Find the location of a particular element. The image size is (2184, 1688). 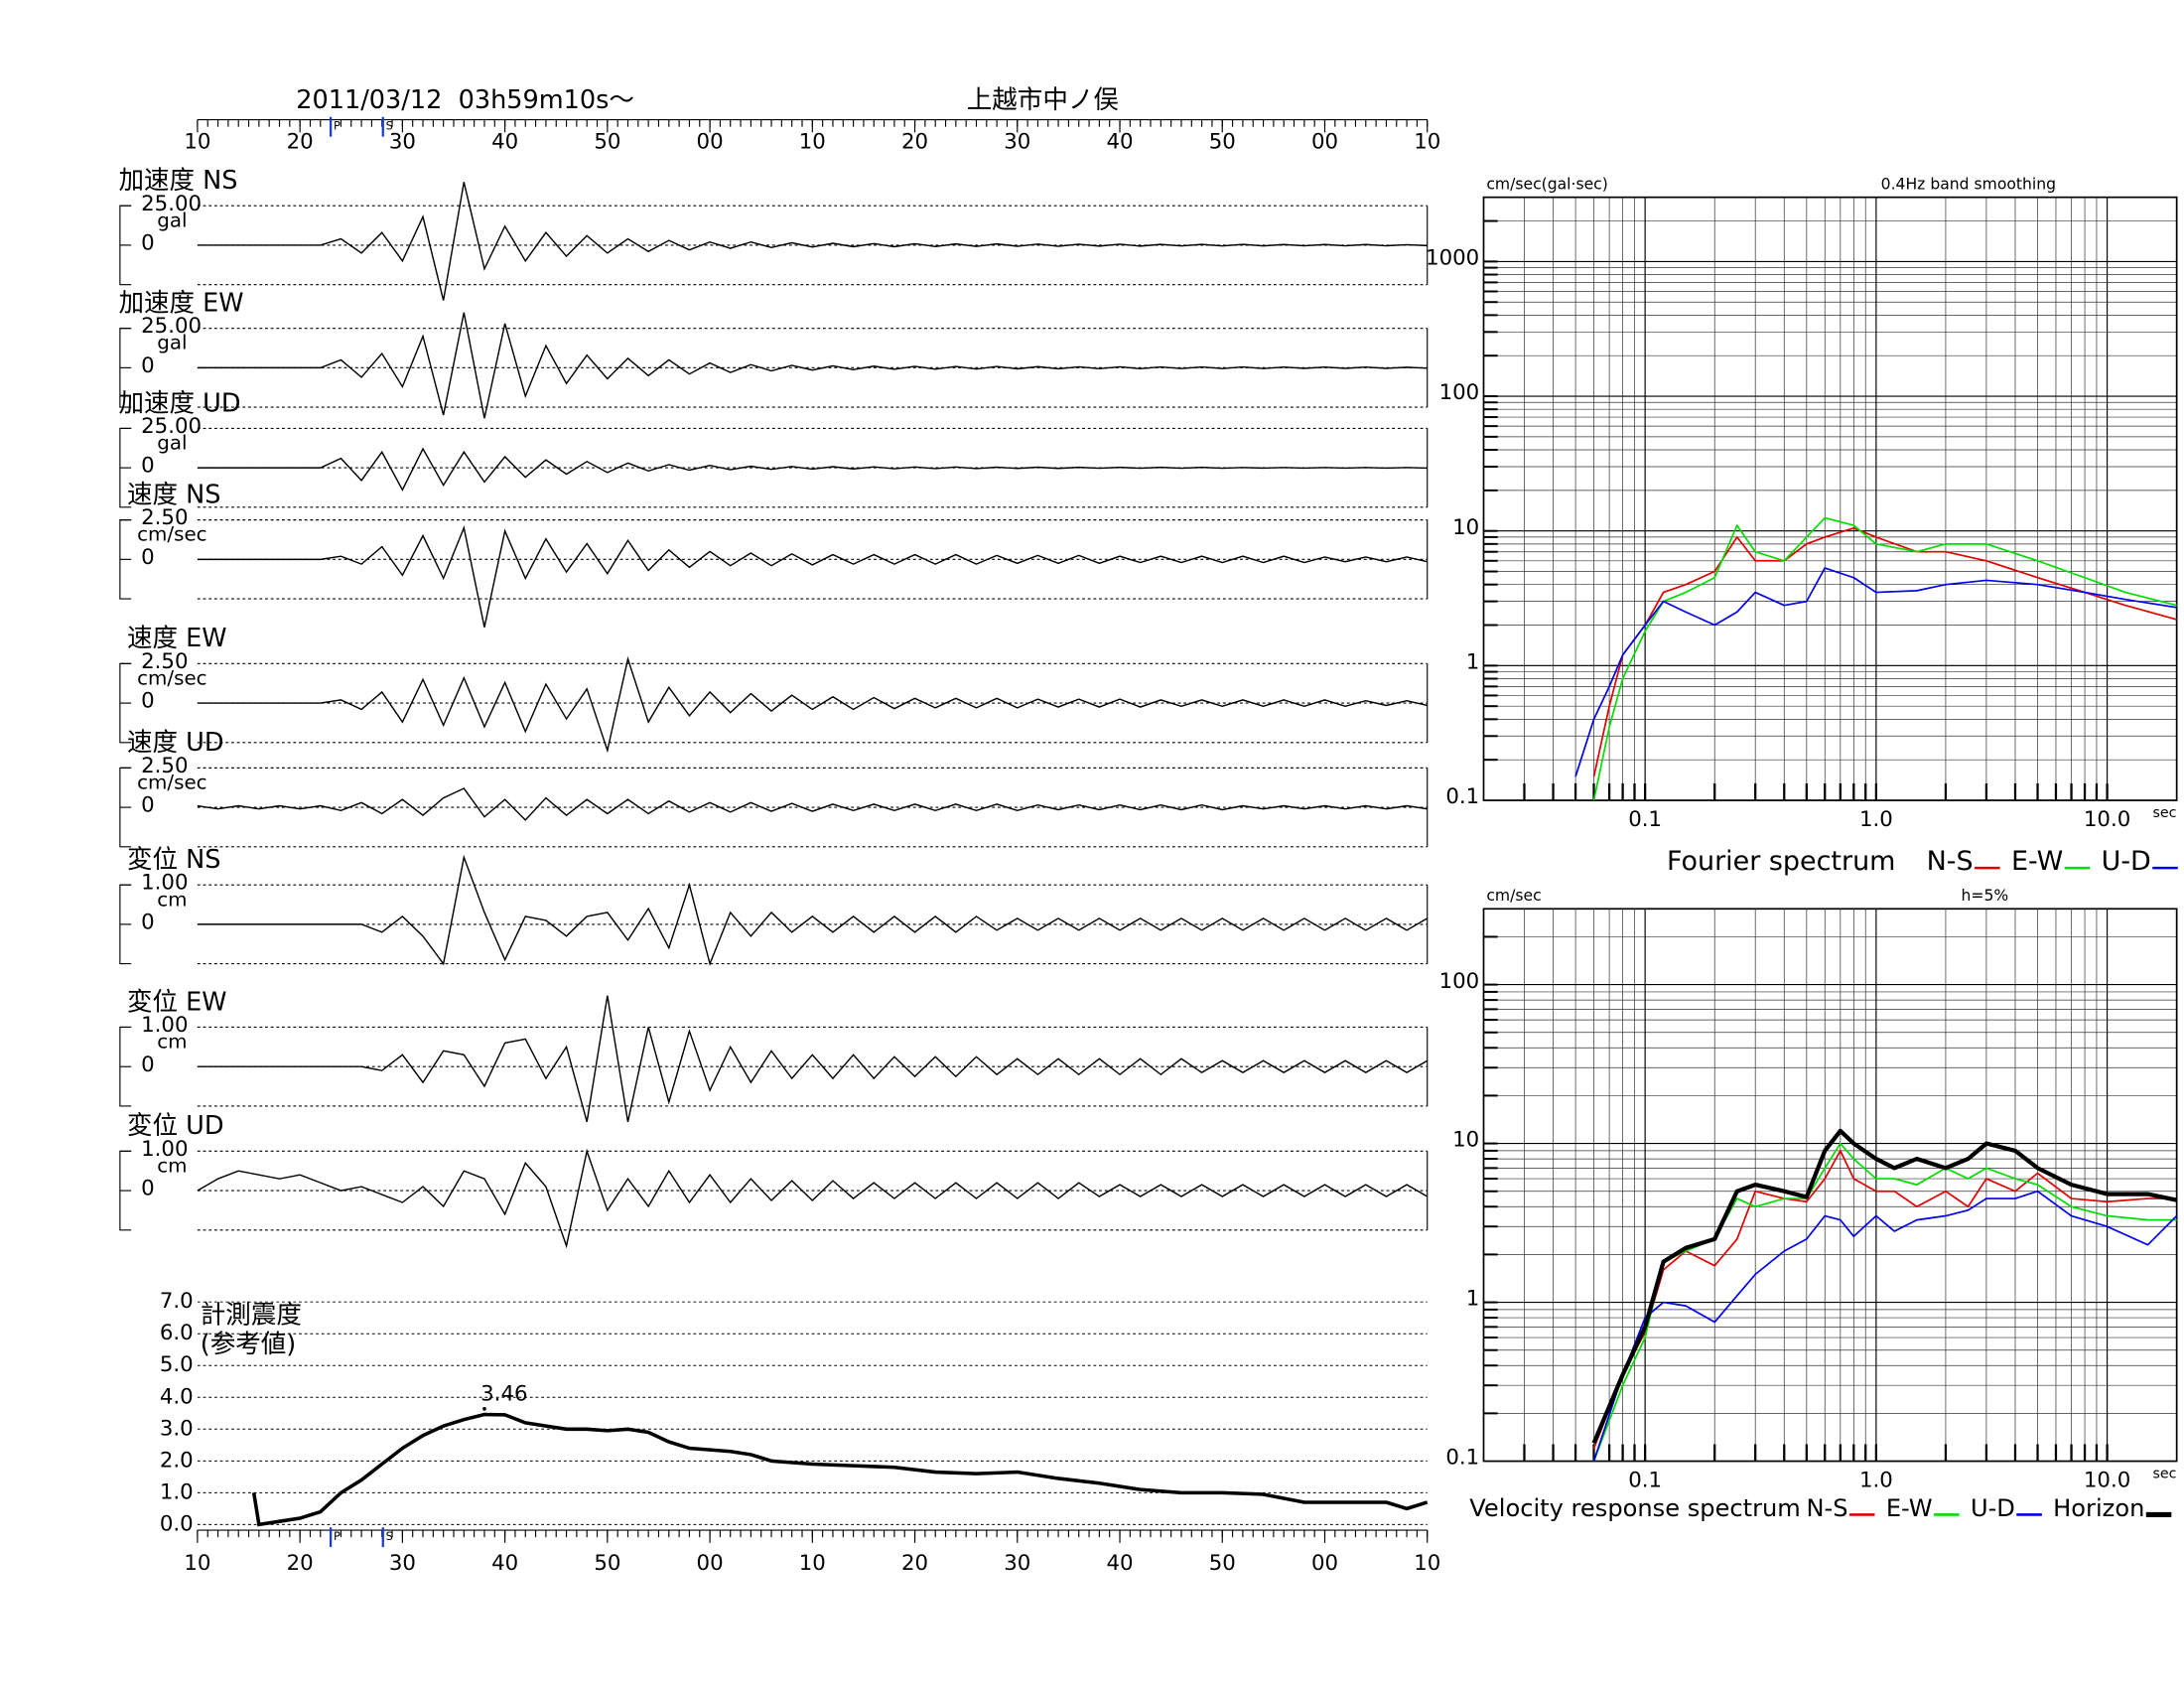

y-tick-label: 1.0 is located at coordinates (177, 1491).